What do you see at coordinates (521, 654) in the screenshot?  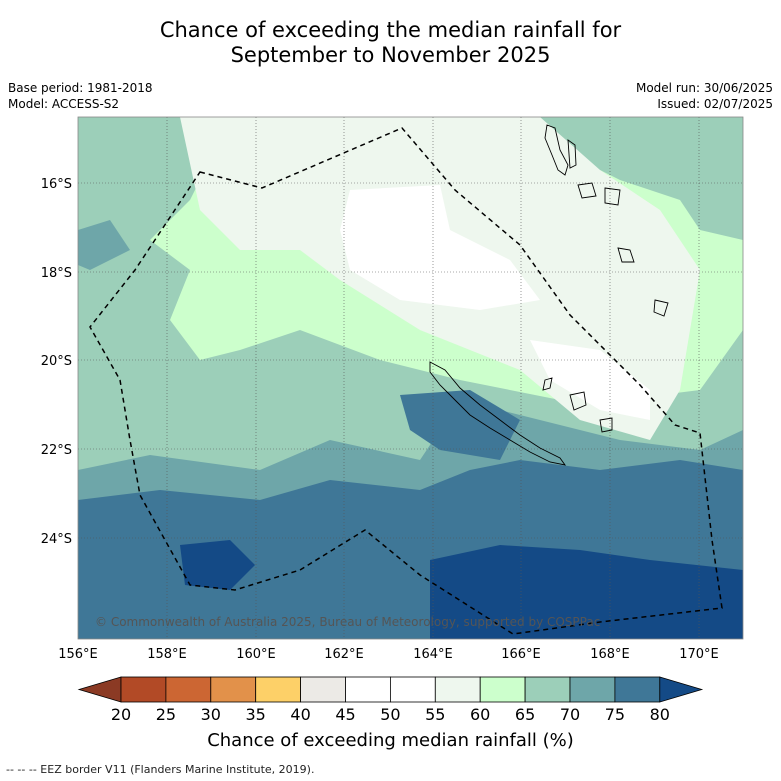 I see `lon-label-166: 166°E` at bounding box center [521, 654].